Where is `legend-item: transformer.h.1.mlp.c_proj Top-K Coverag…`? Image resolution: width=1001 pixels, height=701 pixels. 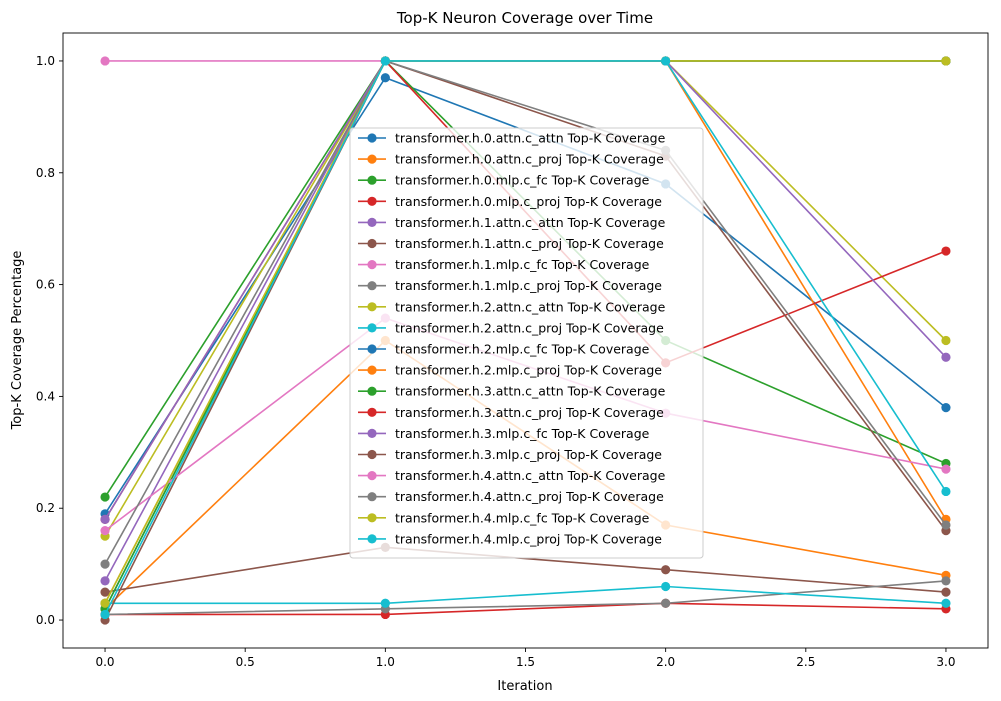 legend-item: transformer.h.1.mlp.c_proj Top-K Coverag… is located at coordinates (510, 285).